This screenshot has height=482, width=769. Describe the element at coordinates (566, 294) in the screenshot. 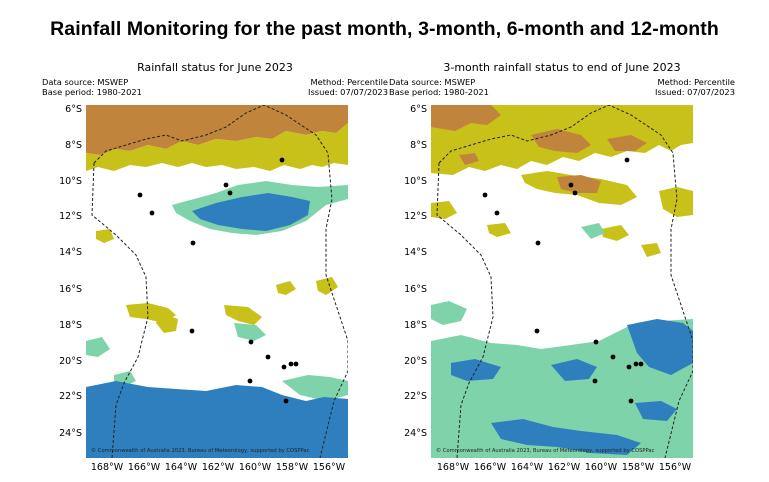

I see `region-near-normal` at that location.